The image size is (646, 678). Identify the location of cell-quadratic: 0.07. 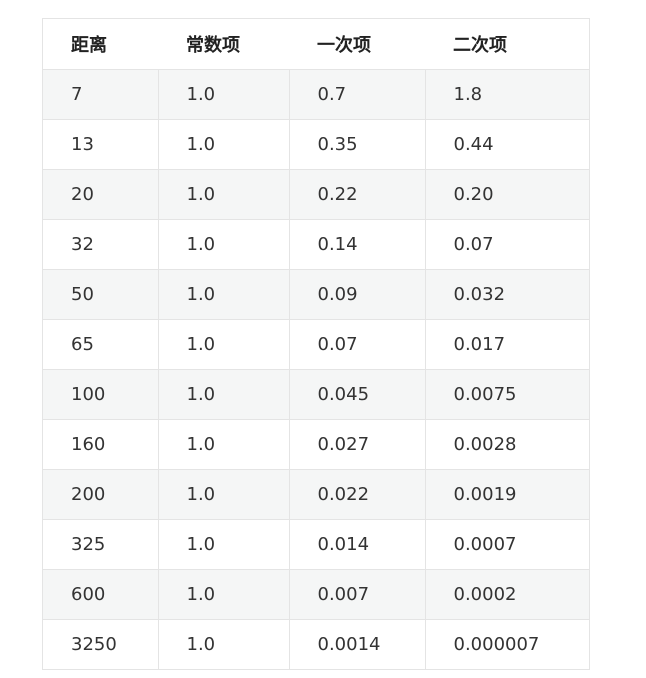
(507, 244).